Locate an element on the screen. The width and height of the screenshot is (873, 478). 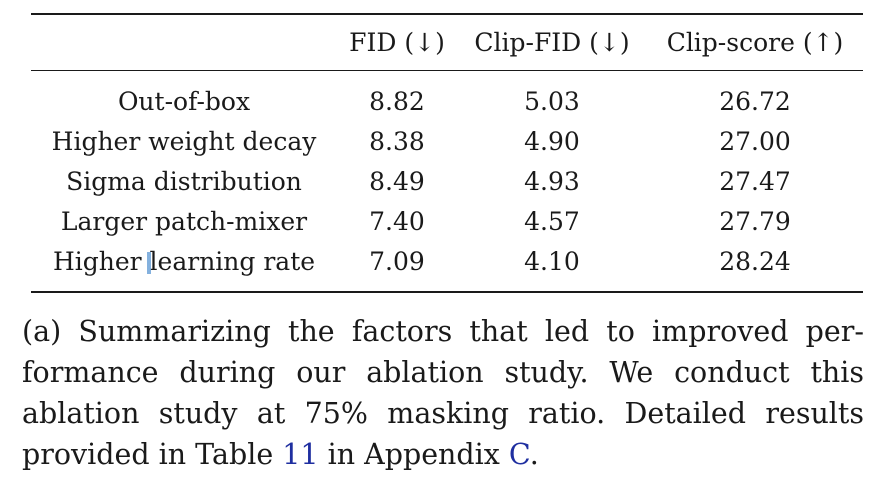
caption-text: provided in Table is located at coordinates (152, 454).